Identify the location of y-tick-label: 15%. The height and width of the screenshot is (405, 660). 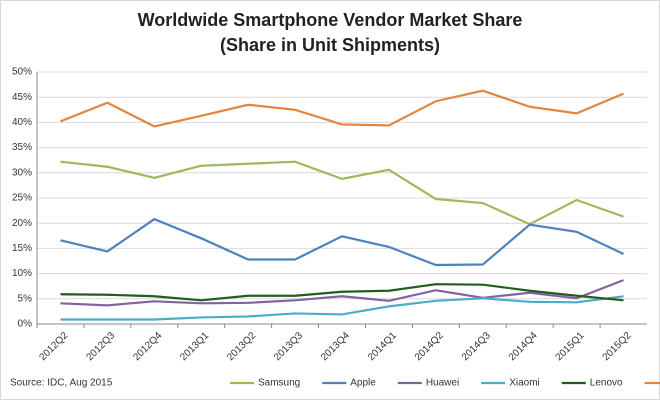
(22, 248).